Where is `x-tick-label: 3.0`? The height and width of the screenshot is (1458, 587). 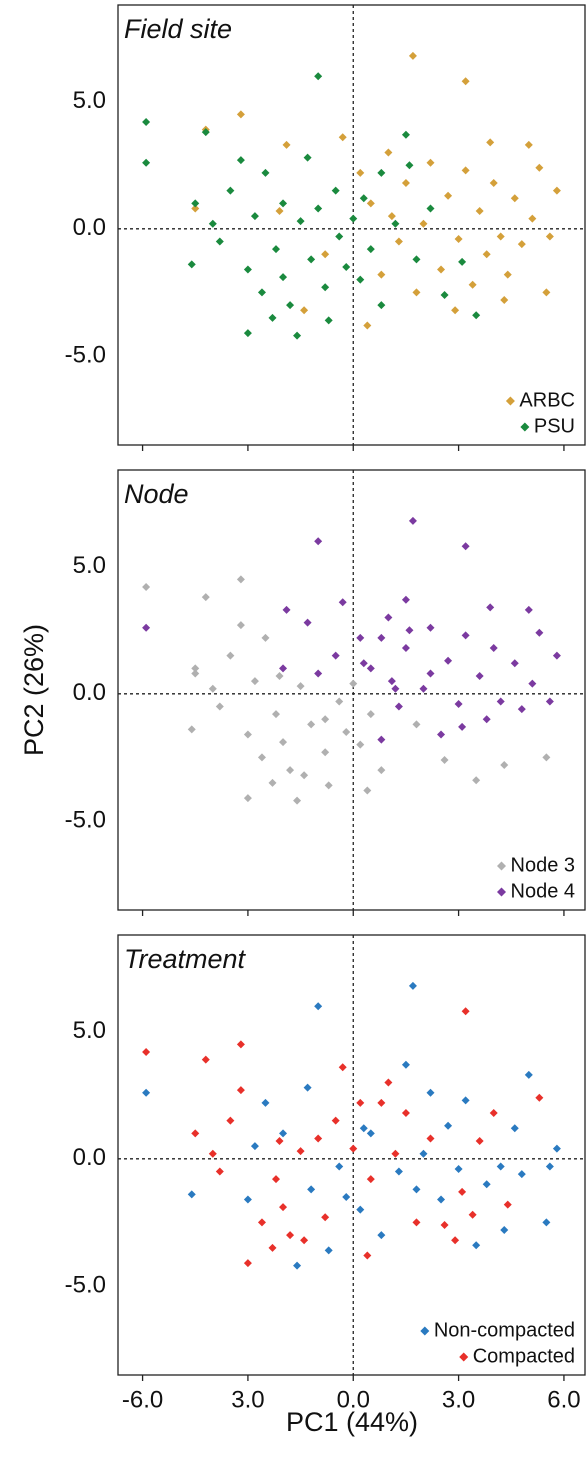 x-tick-label: 3.0 is located at coordinates (247, 1399).